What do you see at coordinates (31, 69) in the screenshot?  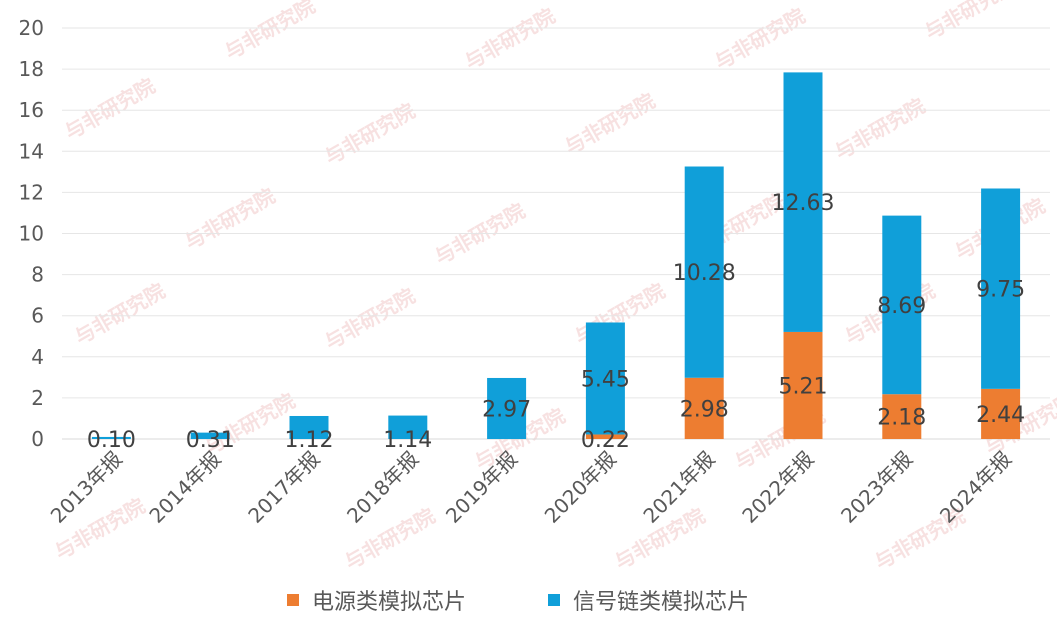 I see `y-tick-label: 18` at bounding box center [31, 69].